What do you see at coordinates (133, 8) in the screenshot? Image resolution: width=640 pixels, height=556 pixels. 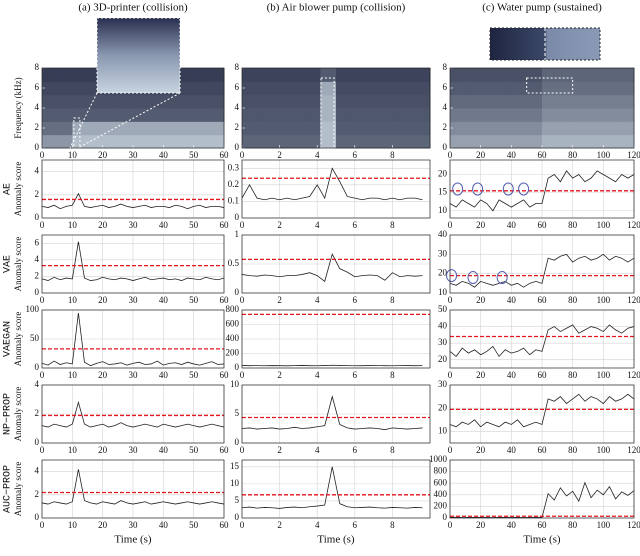 I see `column-title: (a) 3D-printer (collision)` at bounding box center [133, 8].